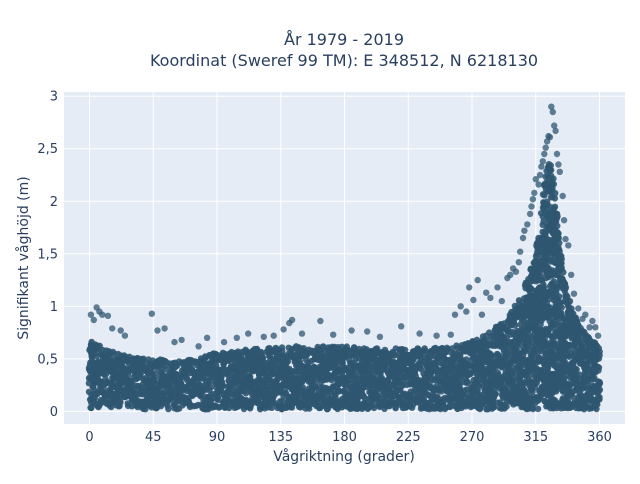 Image resolution: width=640 pixels, height=484 pixels. I want to click on y-tick-labels: 00,511,522,53, so click(47, 255).